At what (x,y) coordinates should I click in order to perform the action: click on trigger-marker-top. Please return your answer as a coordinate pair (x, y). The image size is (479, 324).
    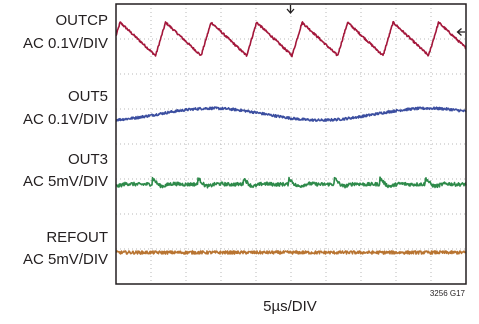
    Looking at the image, I should click on (290, 9).